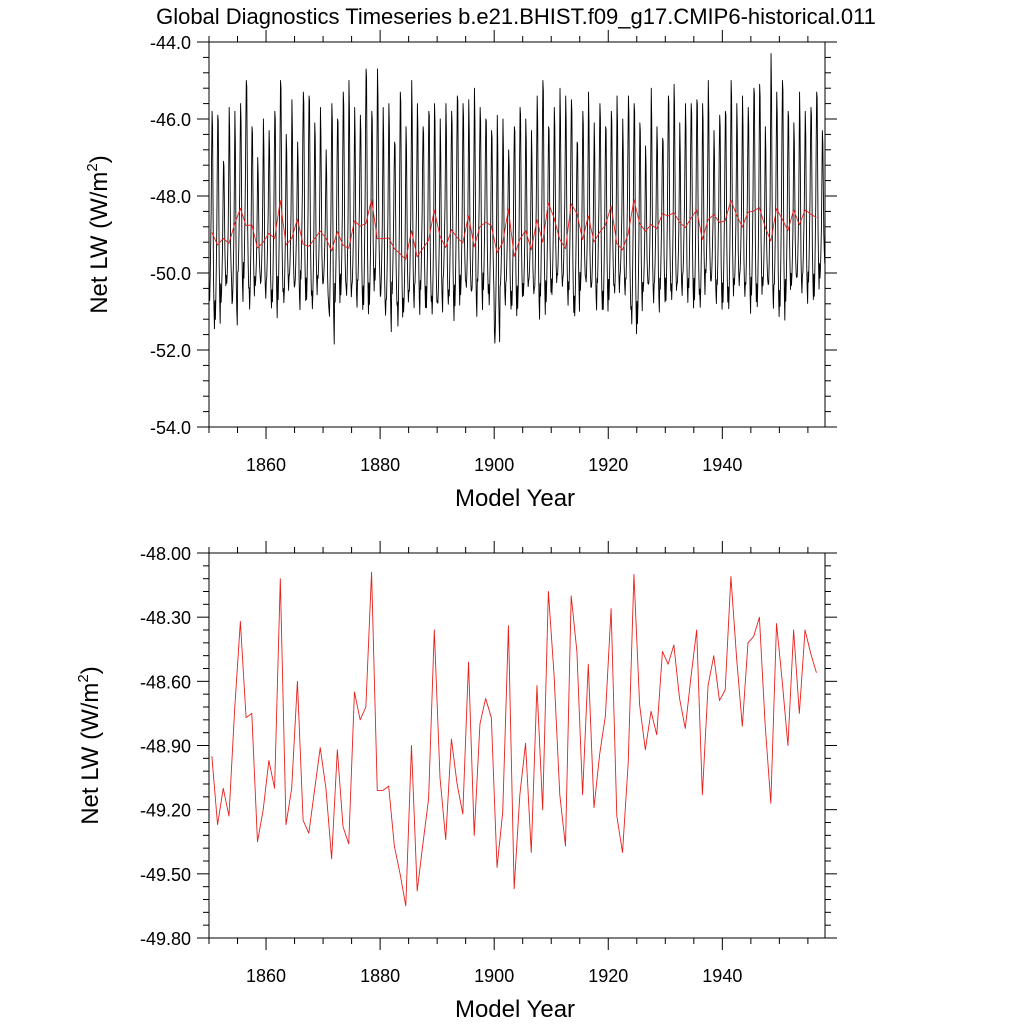 Image resolution: width=1024 pixels, height=1029 pixels. I want to click on y-tick-label: -54.0, so click(170, 428).